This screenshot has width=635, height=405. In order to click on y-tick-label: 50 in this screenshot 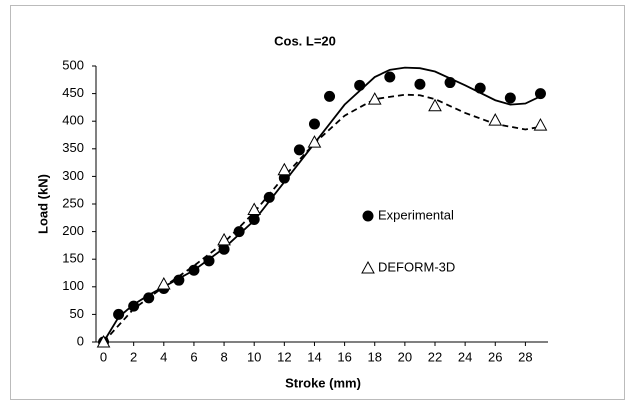, I will do `click(77, 313)`.